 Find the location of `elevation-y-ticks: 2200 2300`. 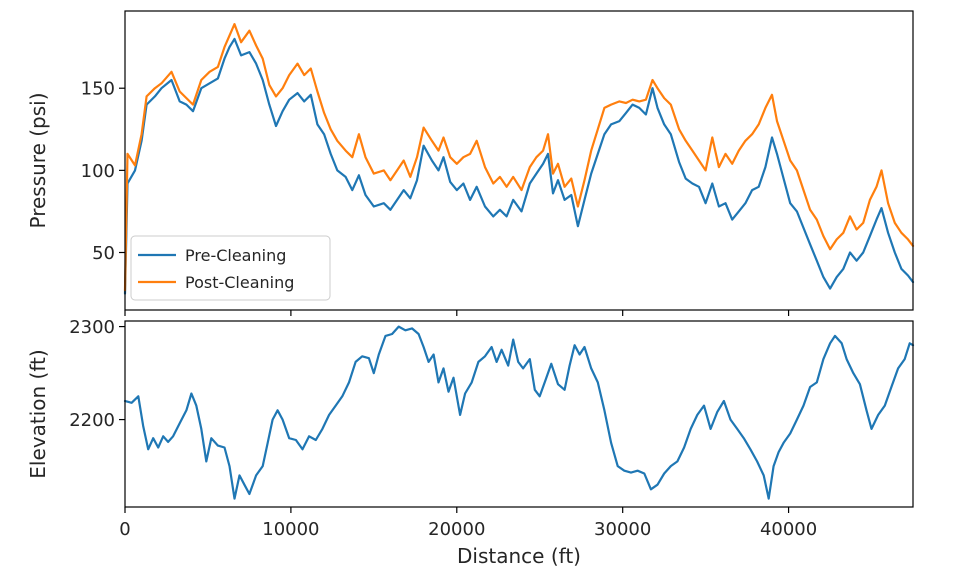

elevation-y-ticks: 2200 2300 is located at coordinates (97, 374).